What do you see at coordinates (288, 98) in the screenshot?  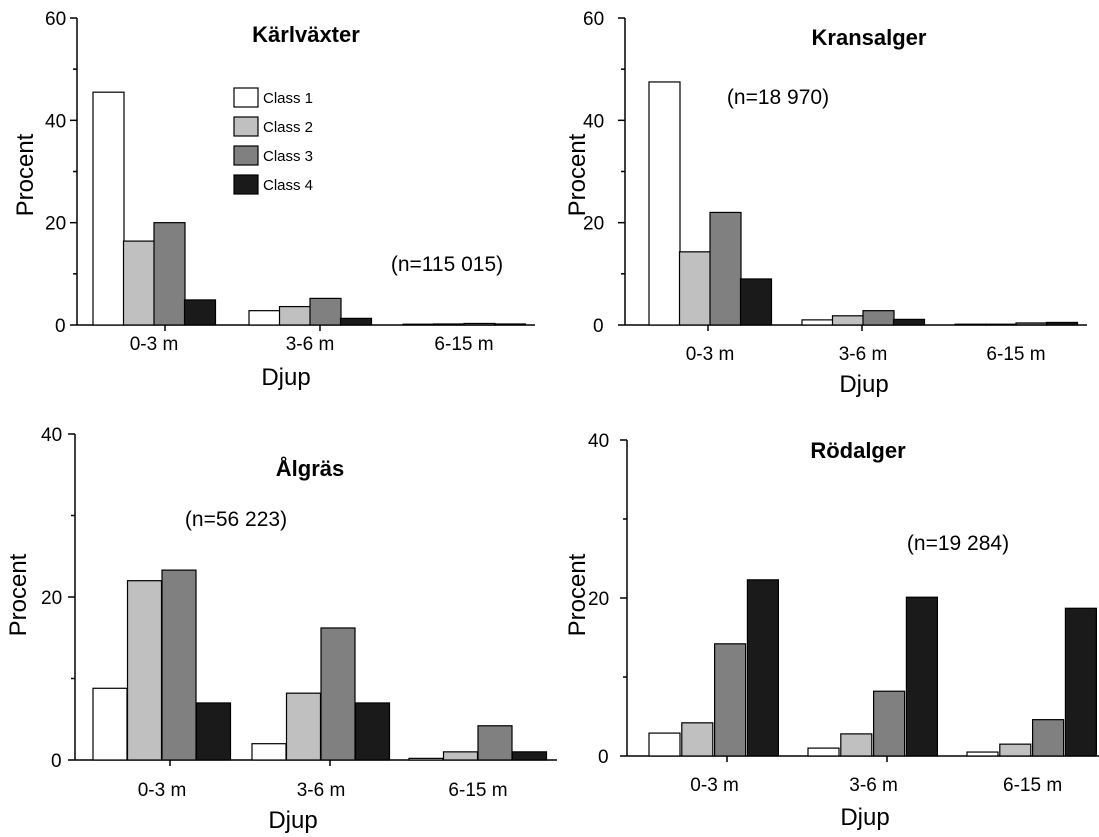 I see `legend-label: Class 1` at bounding box center [288, 98].